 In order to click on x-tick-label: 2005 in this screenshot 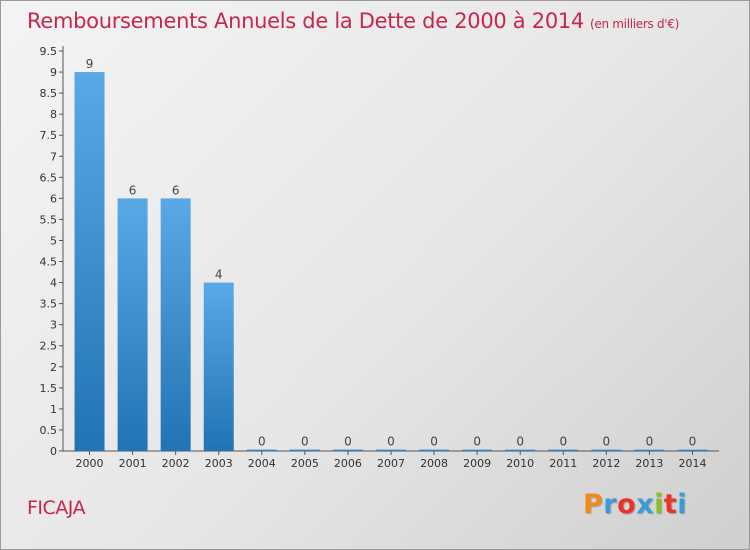, I will do `click(305, 463)`.